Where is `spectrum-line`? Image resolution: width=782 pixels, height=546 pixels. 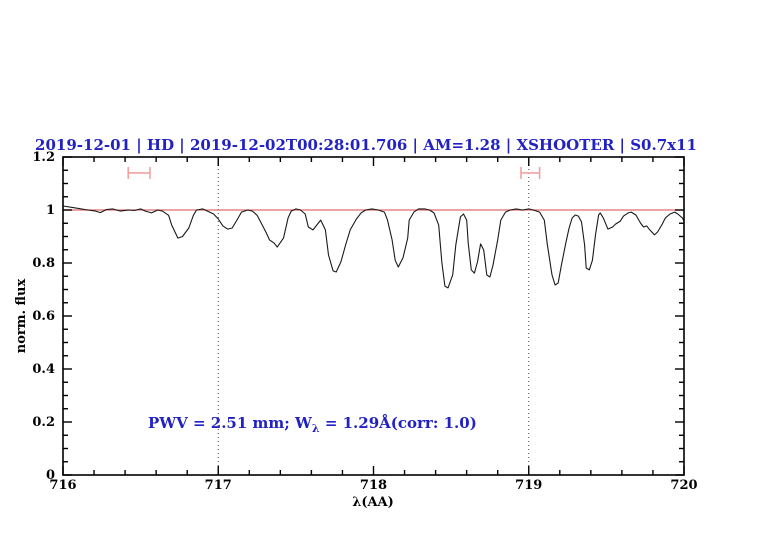 spectrum-line is located at coordinates (373, 247).